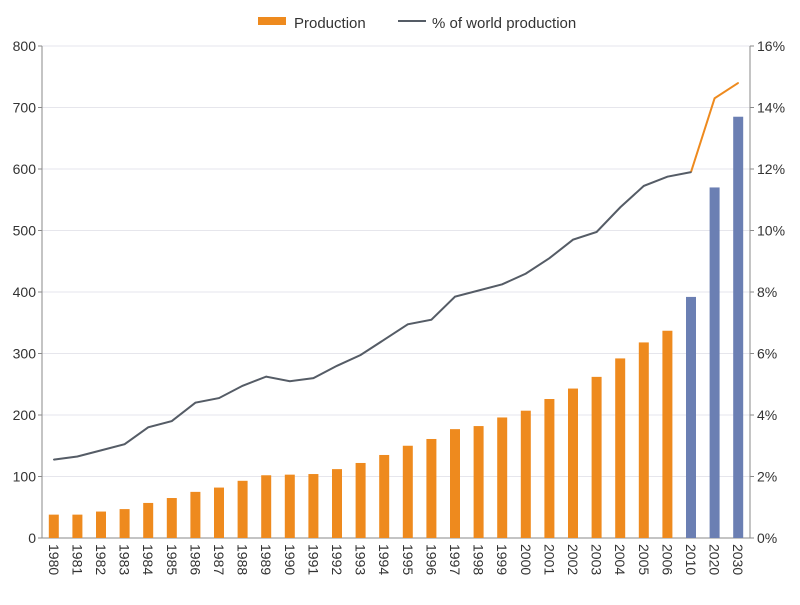  Describe the element at coordinates (148, 427) in the screenshot. I see `share-point-1984` at that location.